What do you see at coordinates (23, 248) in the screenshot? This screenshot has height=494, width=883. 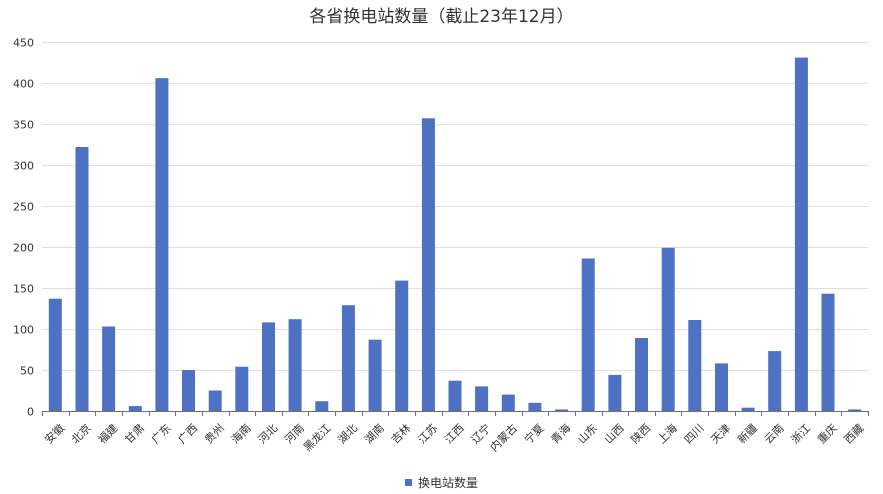 I see `y-tick-label: 200` at bounding box center [23, 248].